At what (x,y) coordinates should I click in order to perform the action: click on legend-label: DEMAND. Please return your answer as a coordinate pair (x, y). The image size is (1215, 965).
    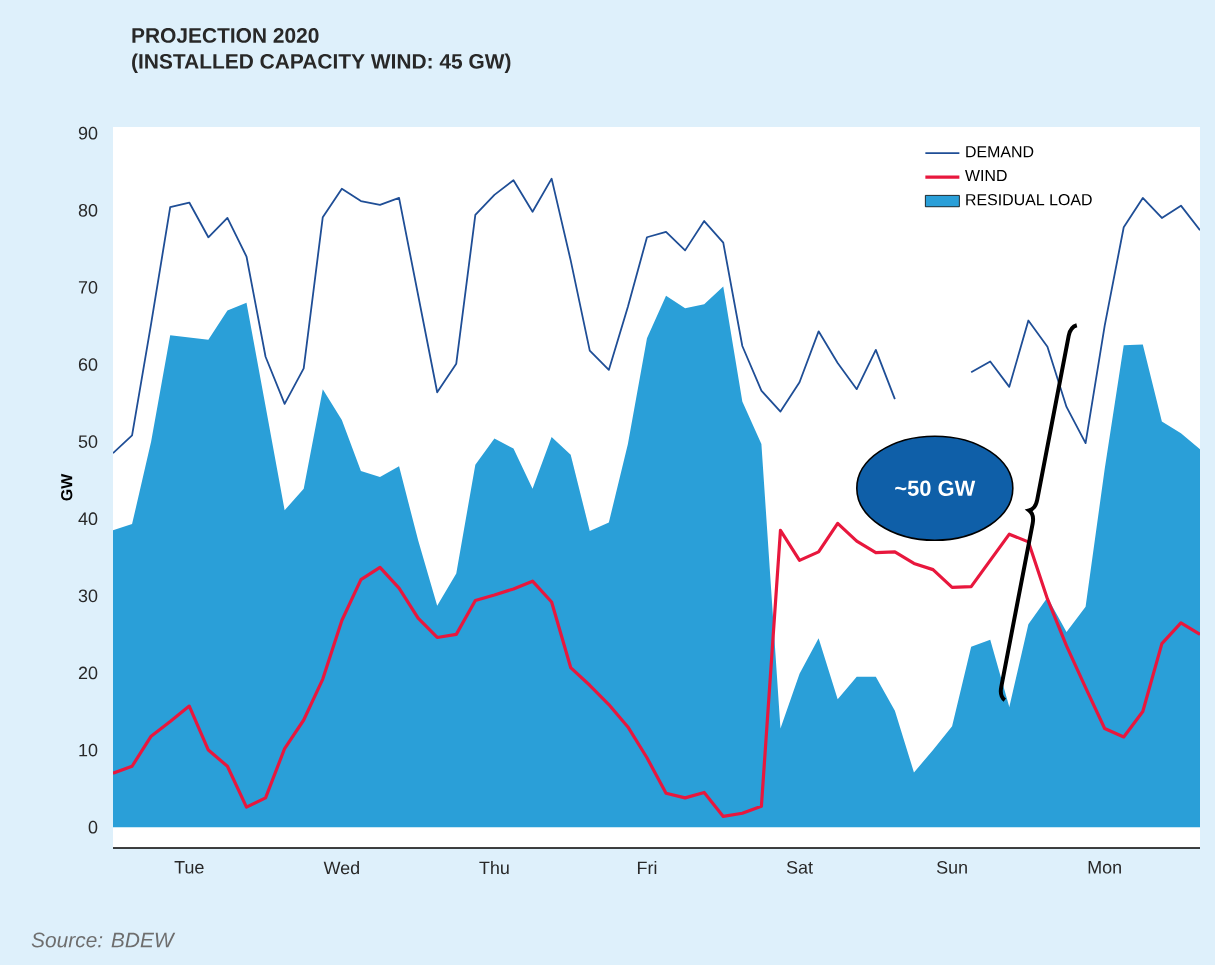
    Looking at the image, I should click on (1000, 152).